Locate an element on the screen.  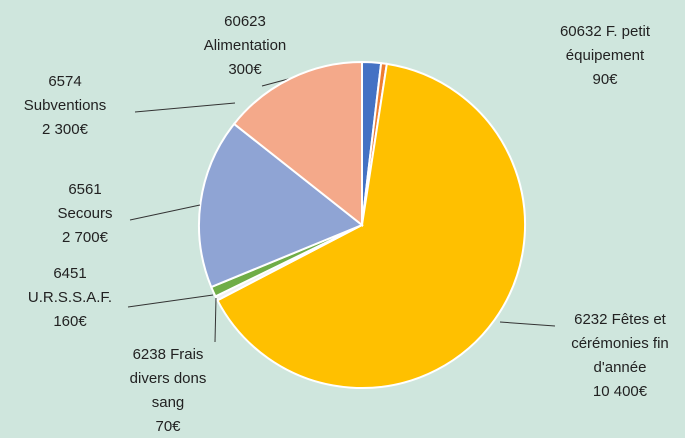
data-label: 6561 Secours 2 700€ is located at coordinates (85, 214).